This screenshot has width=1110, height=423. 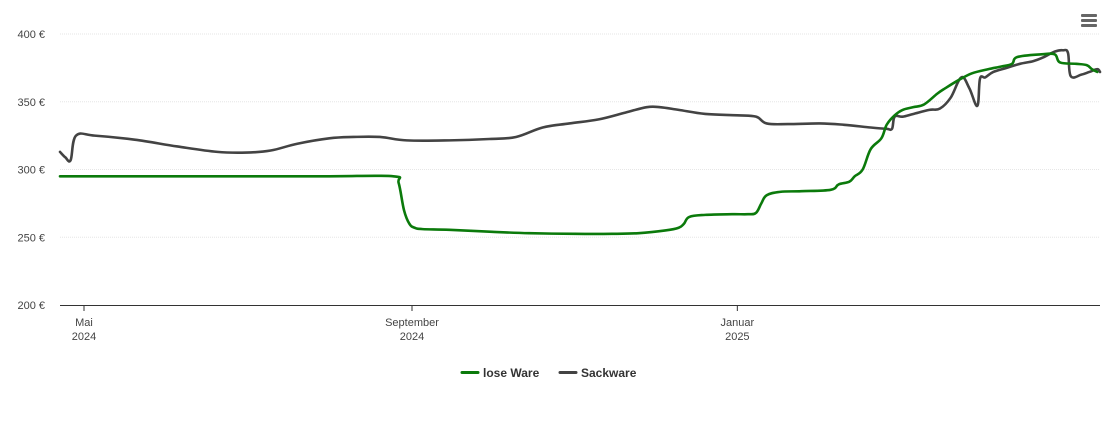 What do you see at coordinates (737, 337) in the screenshot?
I see `x-tick-year: 2025` at bounding box center [737, 337].